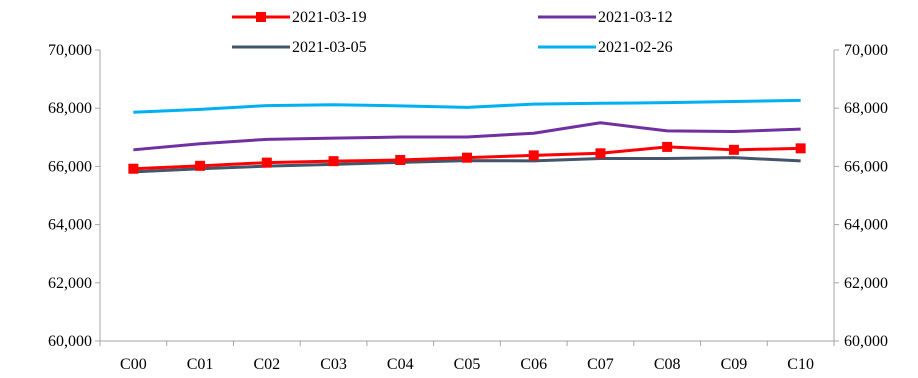 This screenshot has width=918, height=378. Describe the element at coordinates (329, 47) in the screenshot. I see `legend-label: 2021-03-05` at that location.